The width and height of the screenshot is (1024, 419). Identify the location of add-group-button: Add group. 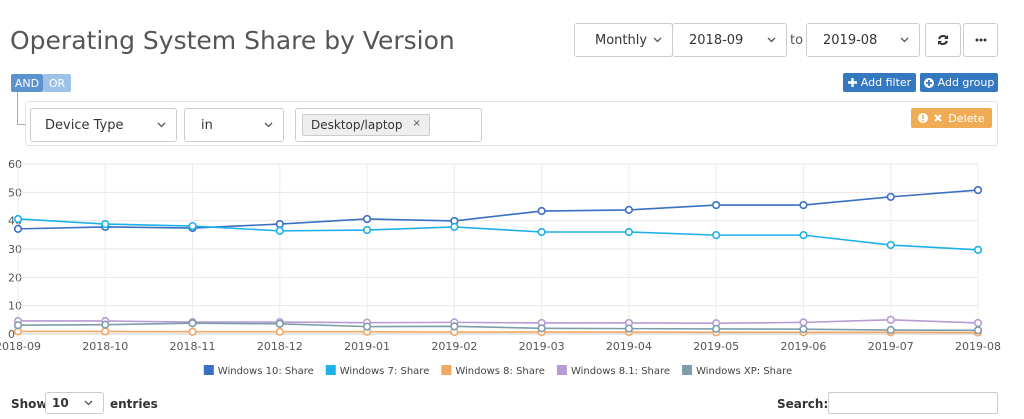
(959, 82).